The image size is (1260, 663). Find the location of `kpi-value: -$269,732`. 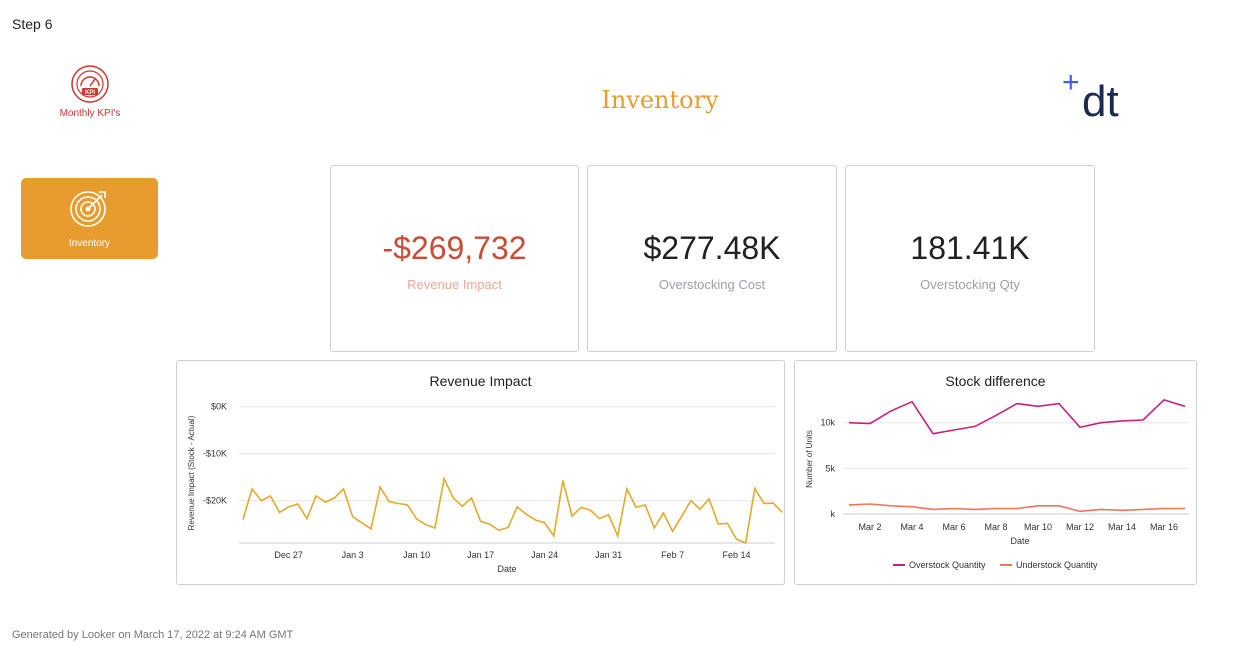

kpi-value: -$269,732 is located at coordinates (454, 248).